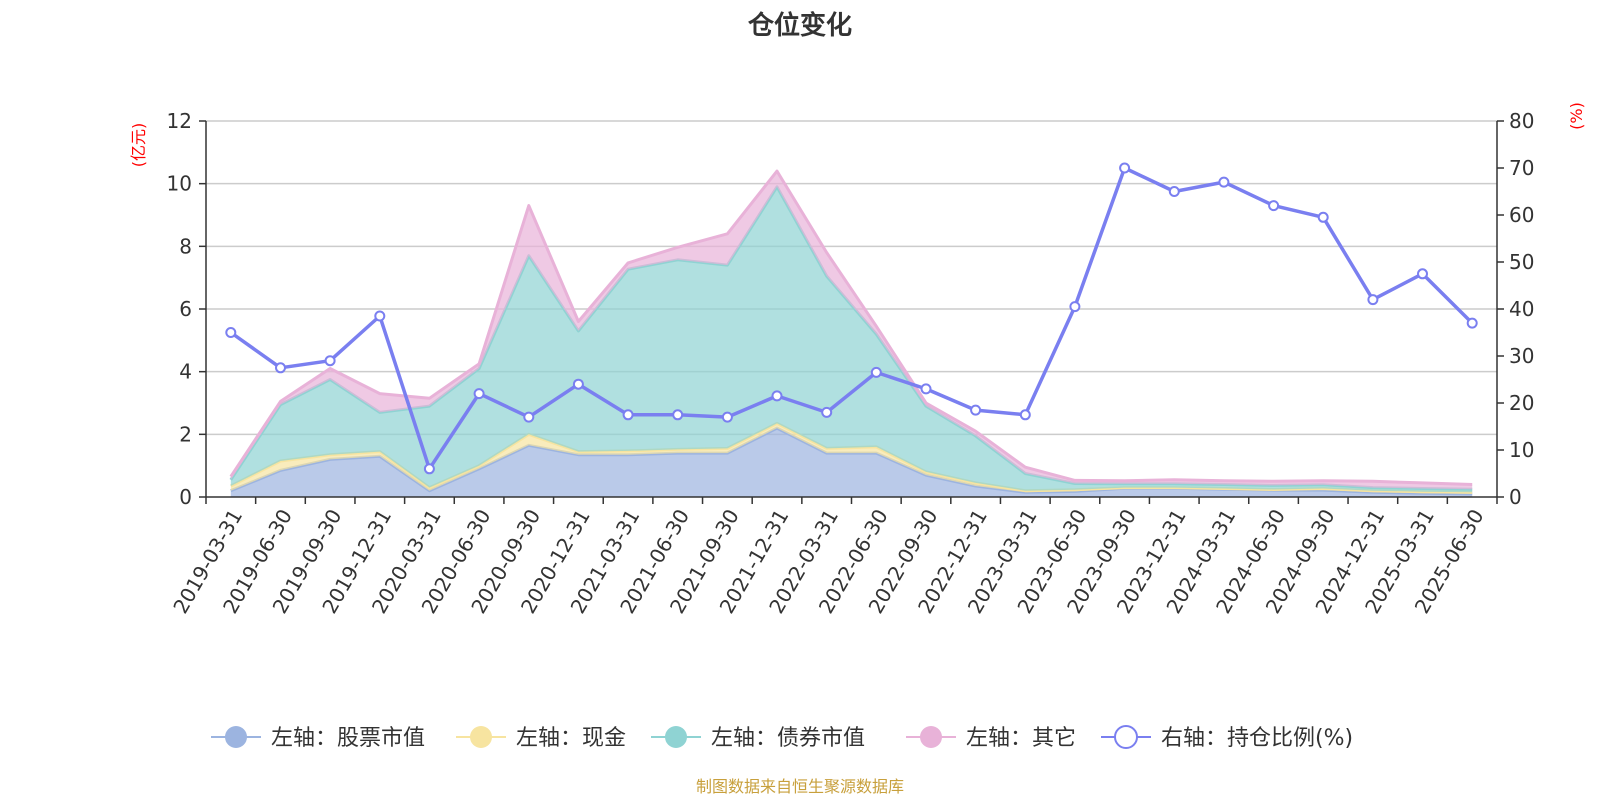 This screenshot has height=800, width=1600. Describe the element at coordinates (799, 25) in the screenshot. I see `chart-title: 仓位变化` at that location.